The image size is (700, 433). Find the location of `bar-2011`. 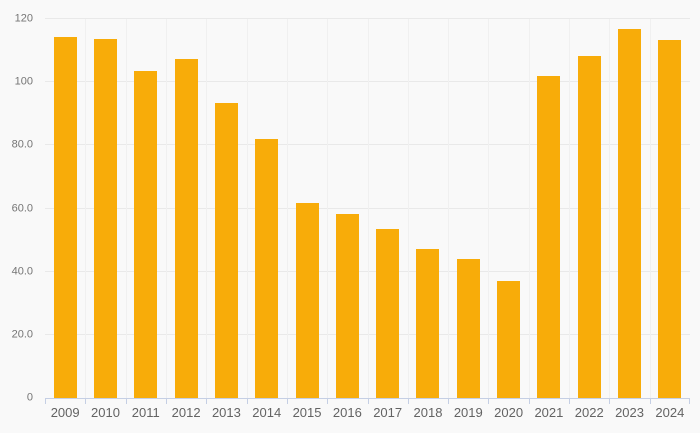

bar-2011 is located at coordinates (146, 234).